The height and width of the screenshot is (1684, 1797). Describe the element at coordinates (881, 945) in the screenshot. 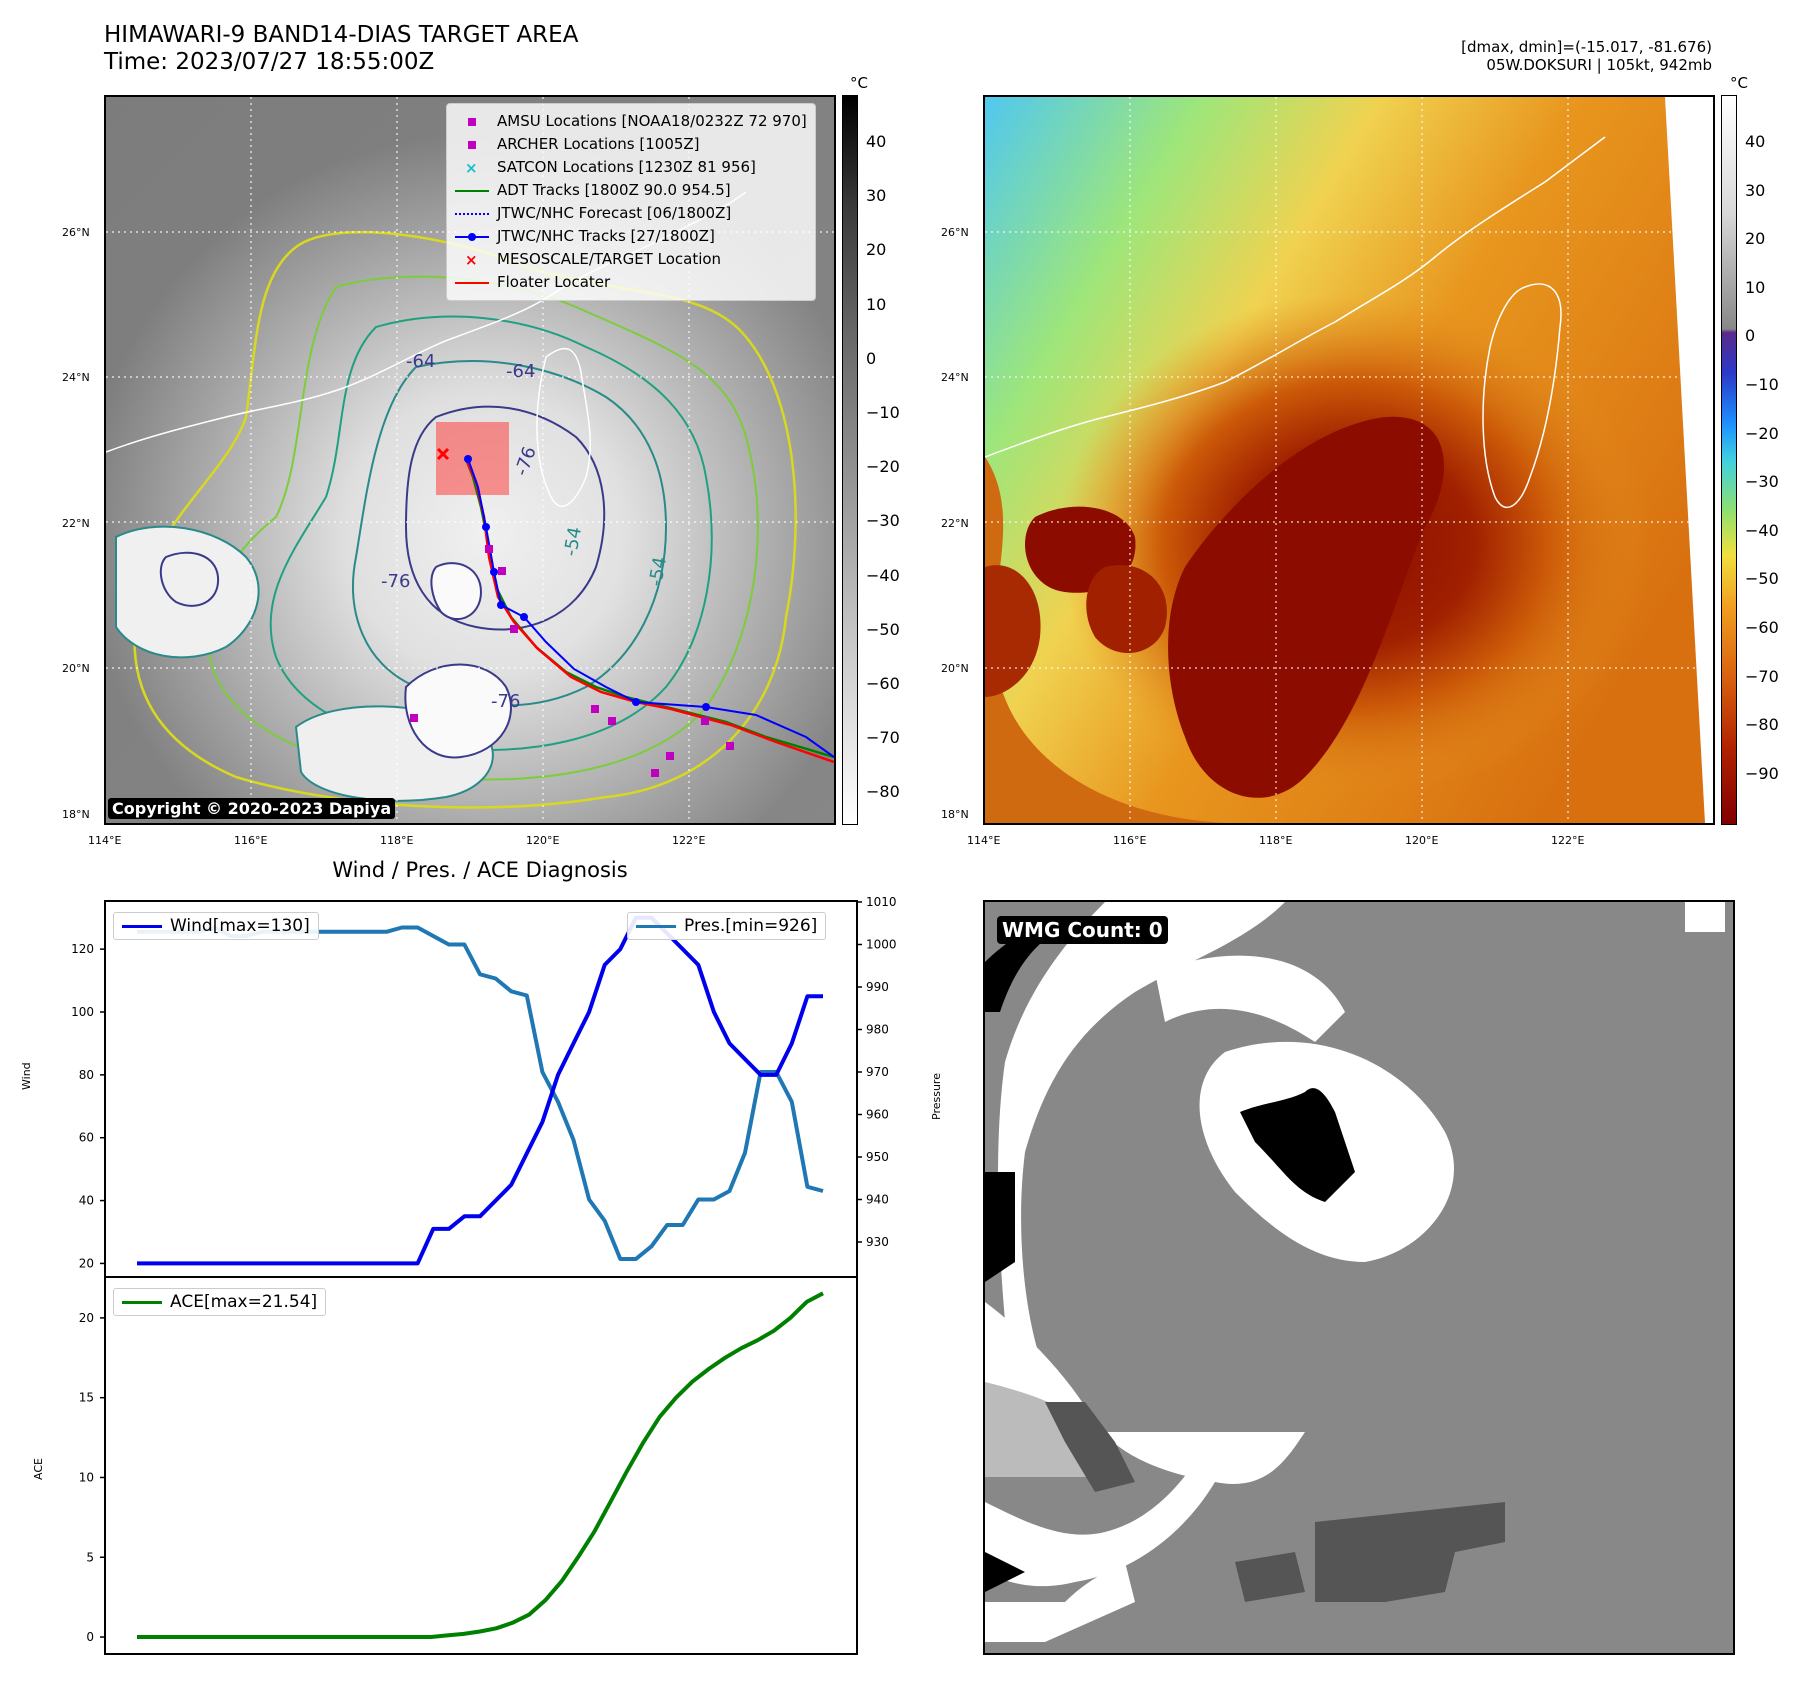

I see `pressure-tick-label: 1000` at that location.